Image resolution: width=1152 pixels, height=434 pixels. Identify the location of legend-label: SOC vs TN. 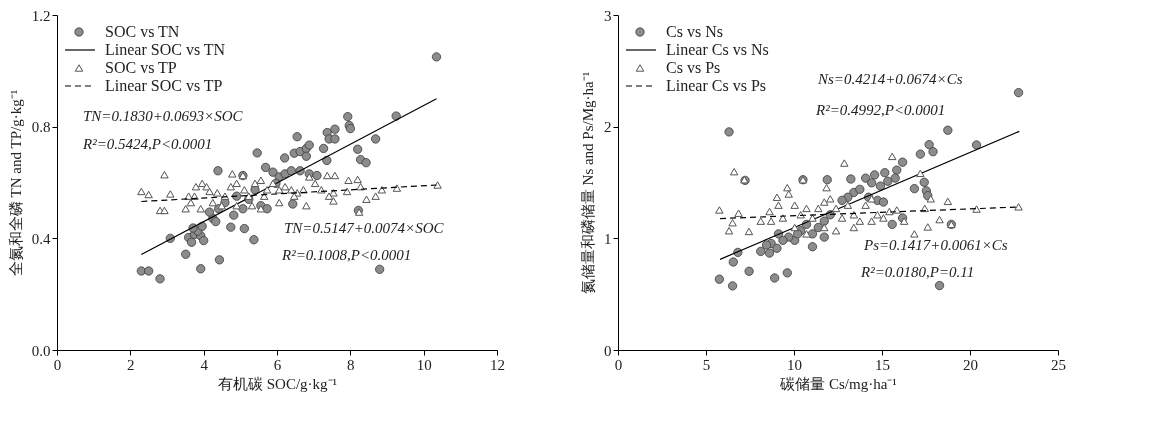
(142, 31).